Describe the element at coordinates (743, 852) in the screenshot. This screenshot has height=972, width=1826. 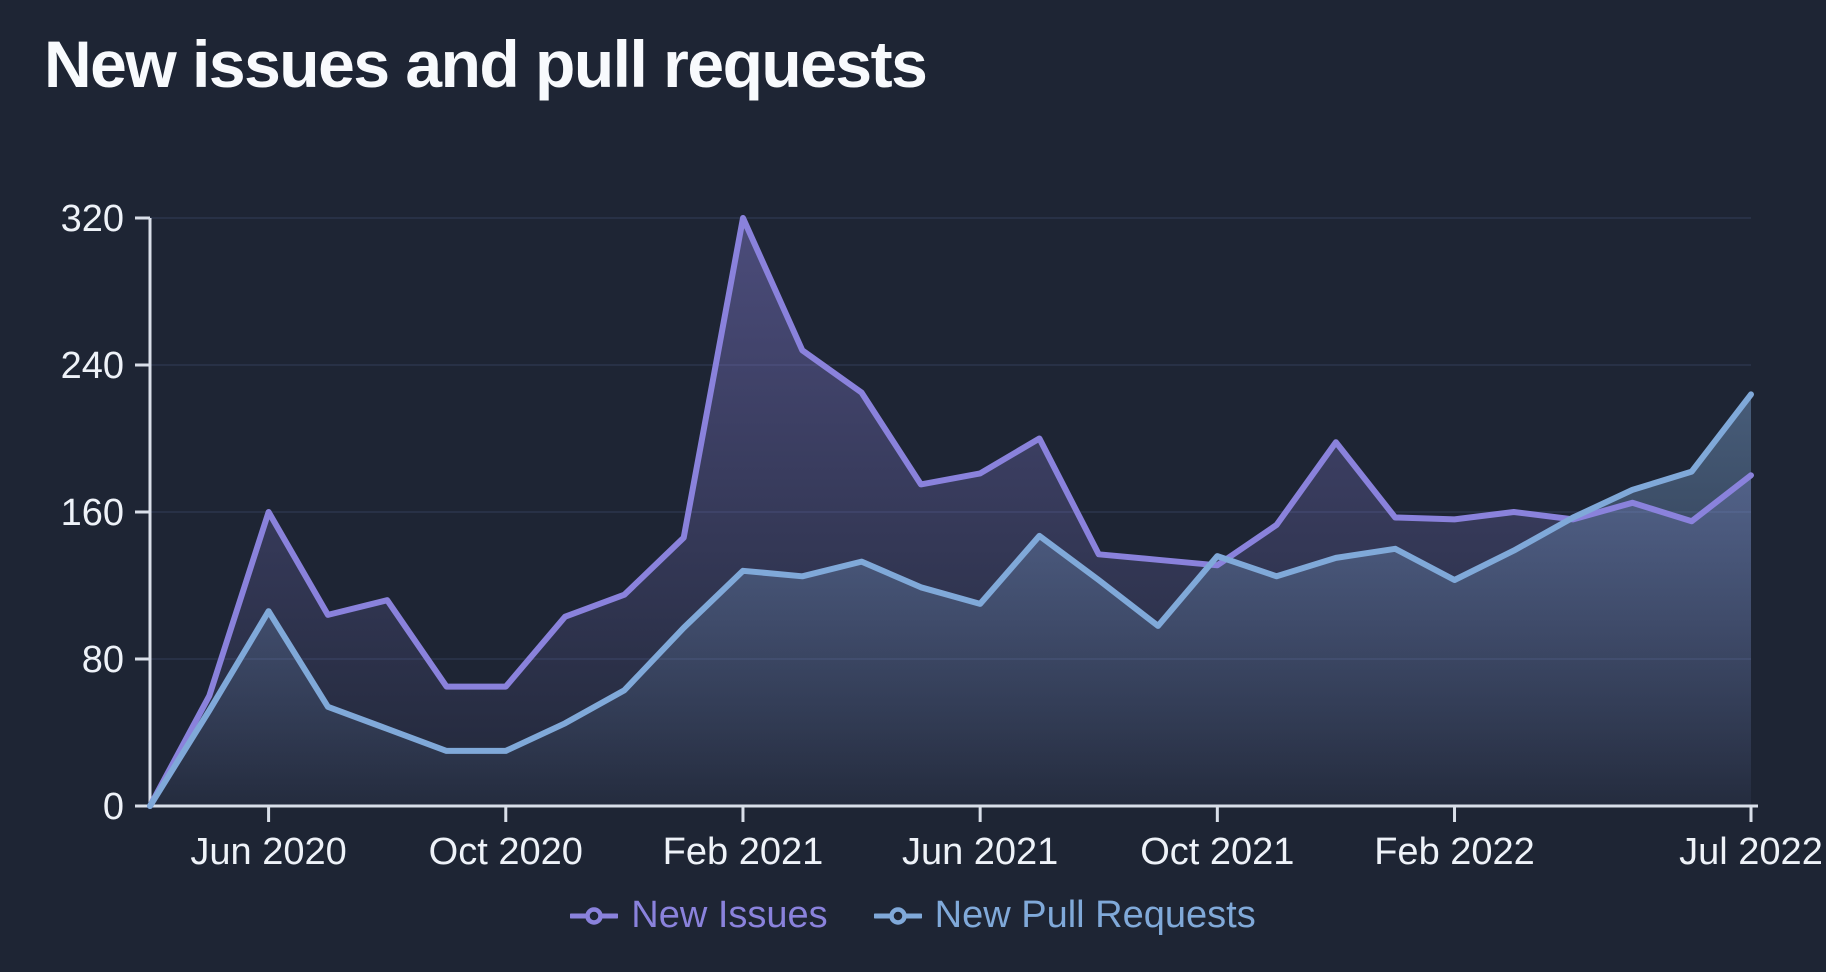
I see `x-tick-label-feb-2021: Feb 2021` at that location.